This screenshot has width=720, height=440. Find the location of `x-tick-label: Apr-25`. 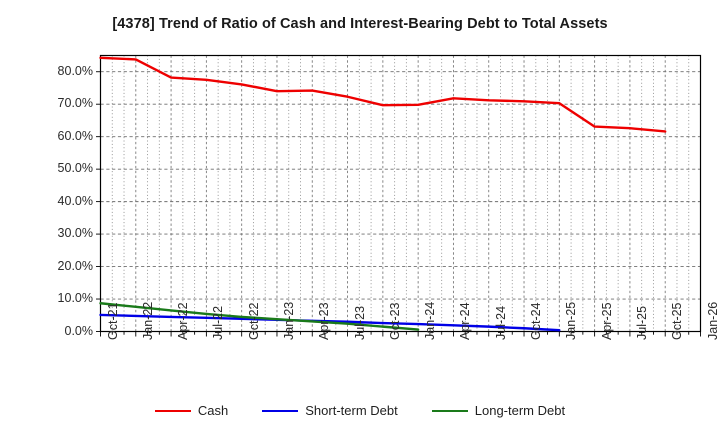

x-tick-label: Apr-25 is located at coordinates (606, 320).